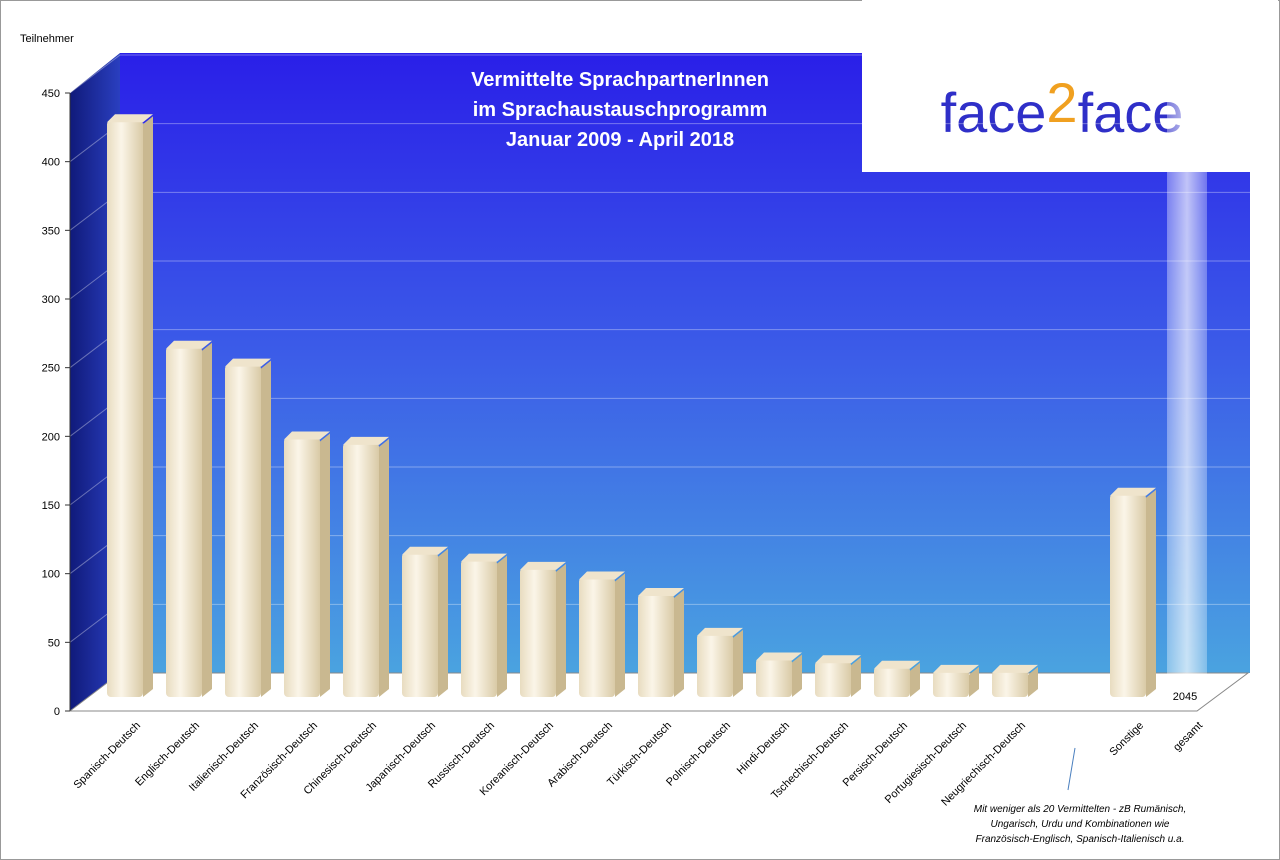 The width and height of the screenshot is (1280, 860). Describe the element at coordinates (620, 80) in the screenshot. I see `title-line: Vermittelte SprachpartnerInnen` at that location.